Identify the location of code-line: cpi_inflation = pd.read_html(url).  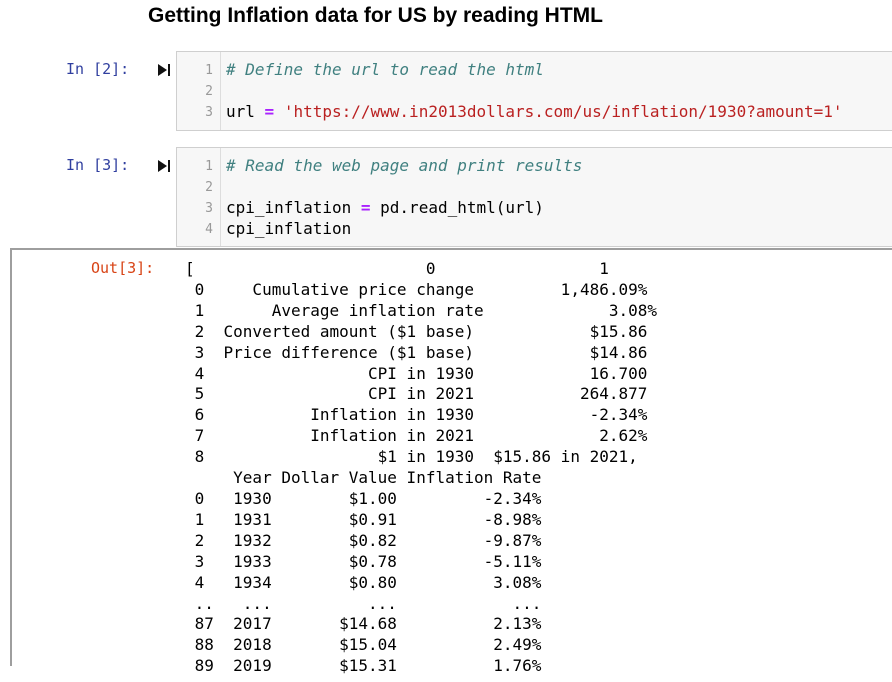
(385, 207).